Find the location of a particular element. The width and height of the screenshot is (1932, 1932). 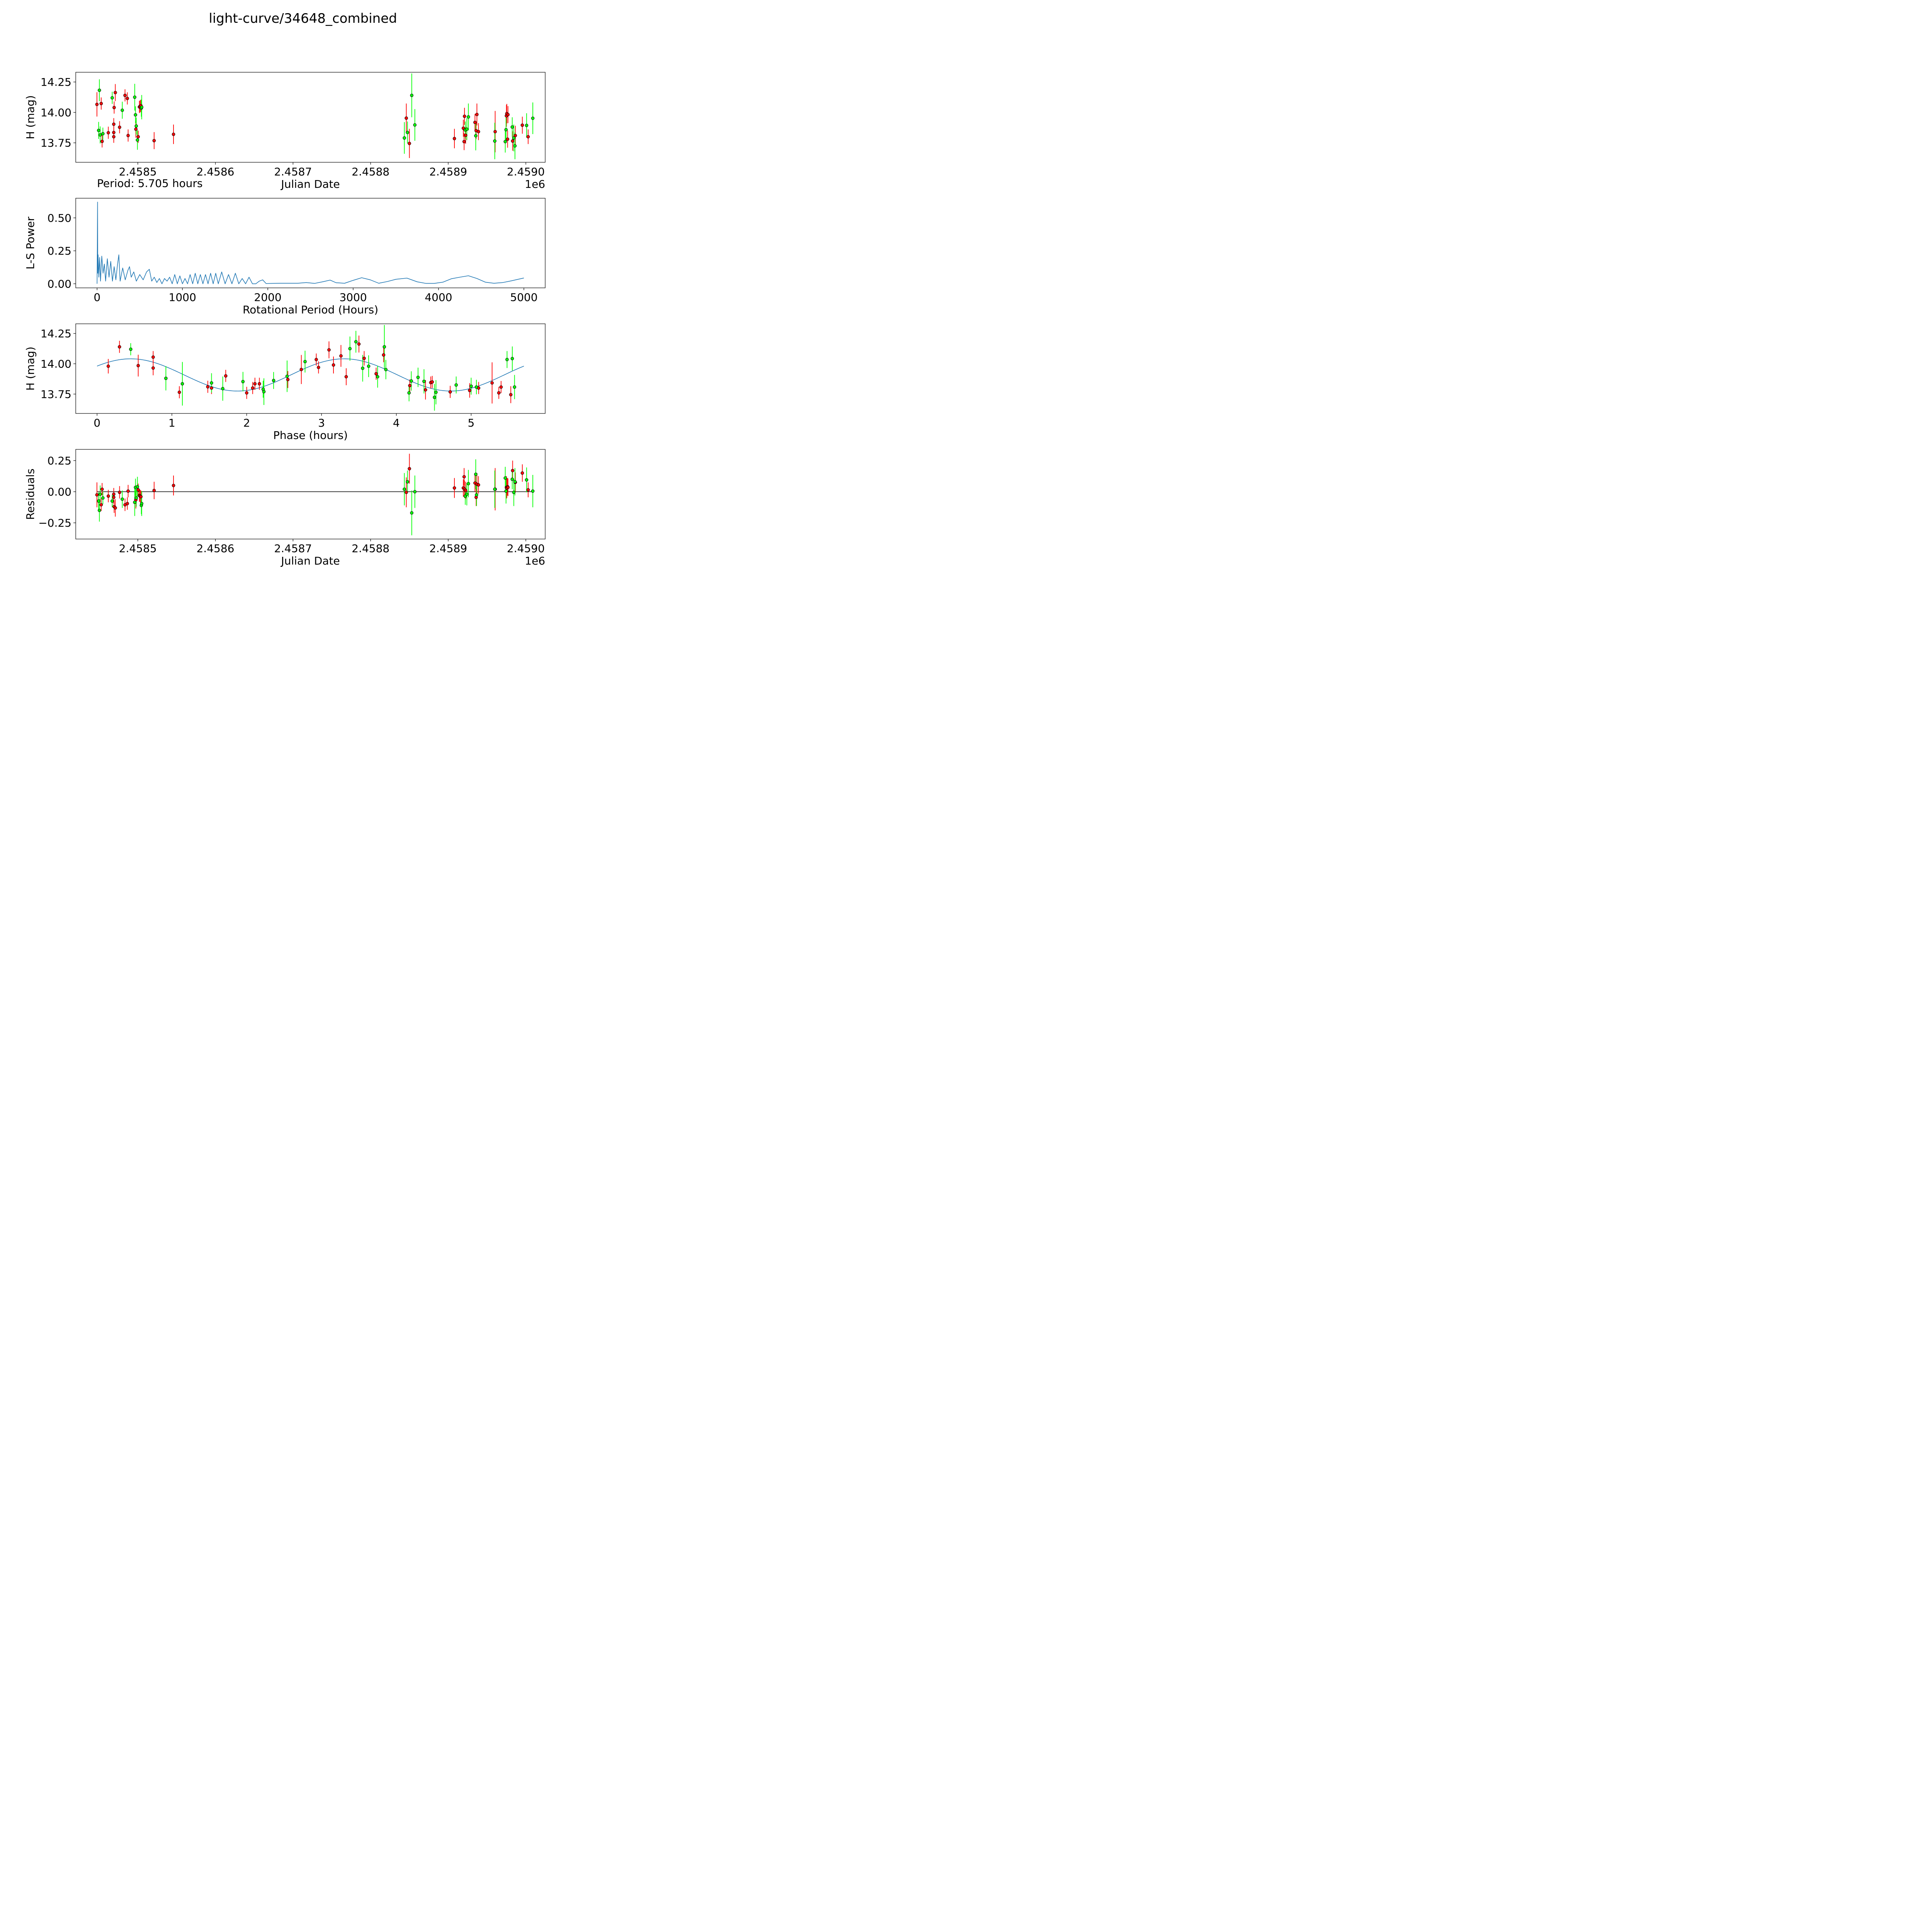

x-tick-label: 2.4587 is located at coordinates (293, 171).